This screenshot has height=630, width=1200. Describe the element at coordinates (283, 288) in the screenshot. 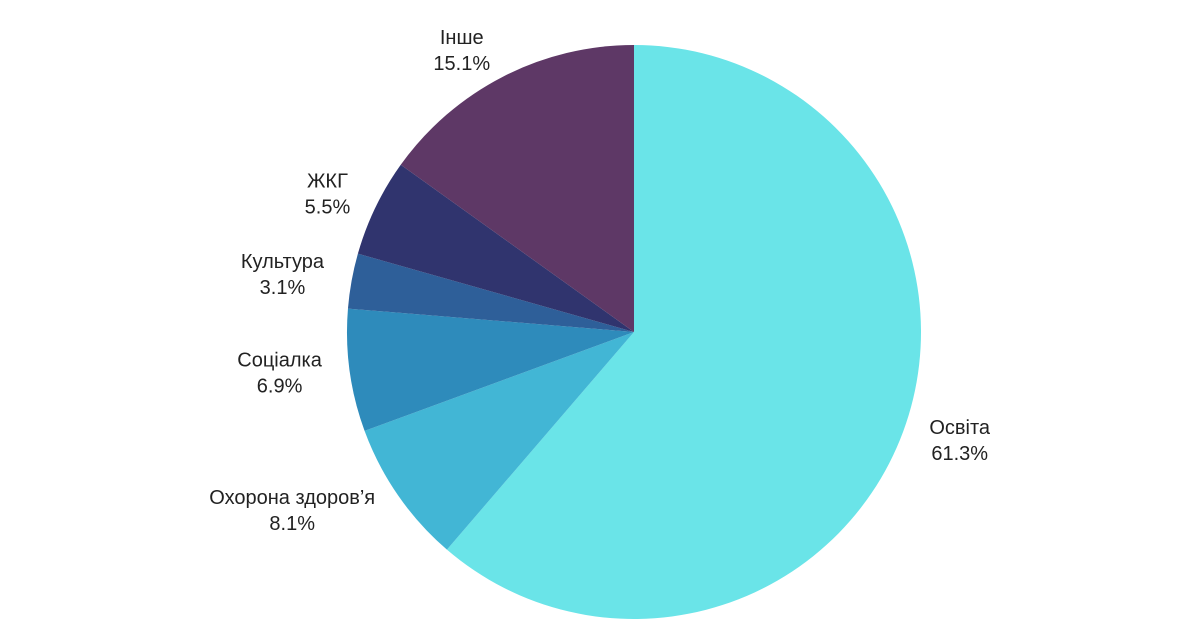

I see `slice-value: 3.1%` at that location.